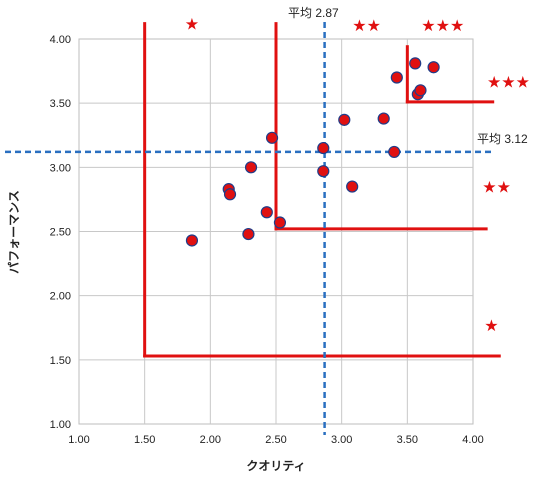 The height and width of the screenshot is (480, 550). Describe the element at coordinates (313, 13) in the screenshot. I see `x-average-label: 平均 2.87` at that location.